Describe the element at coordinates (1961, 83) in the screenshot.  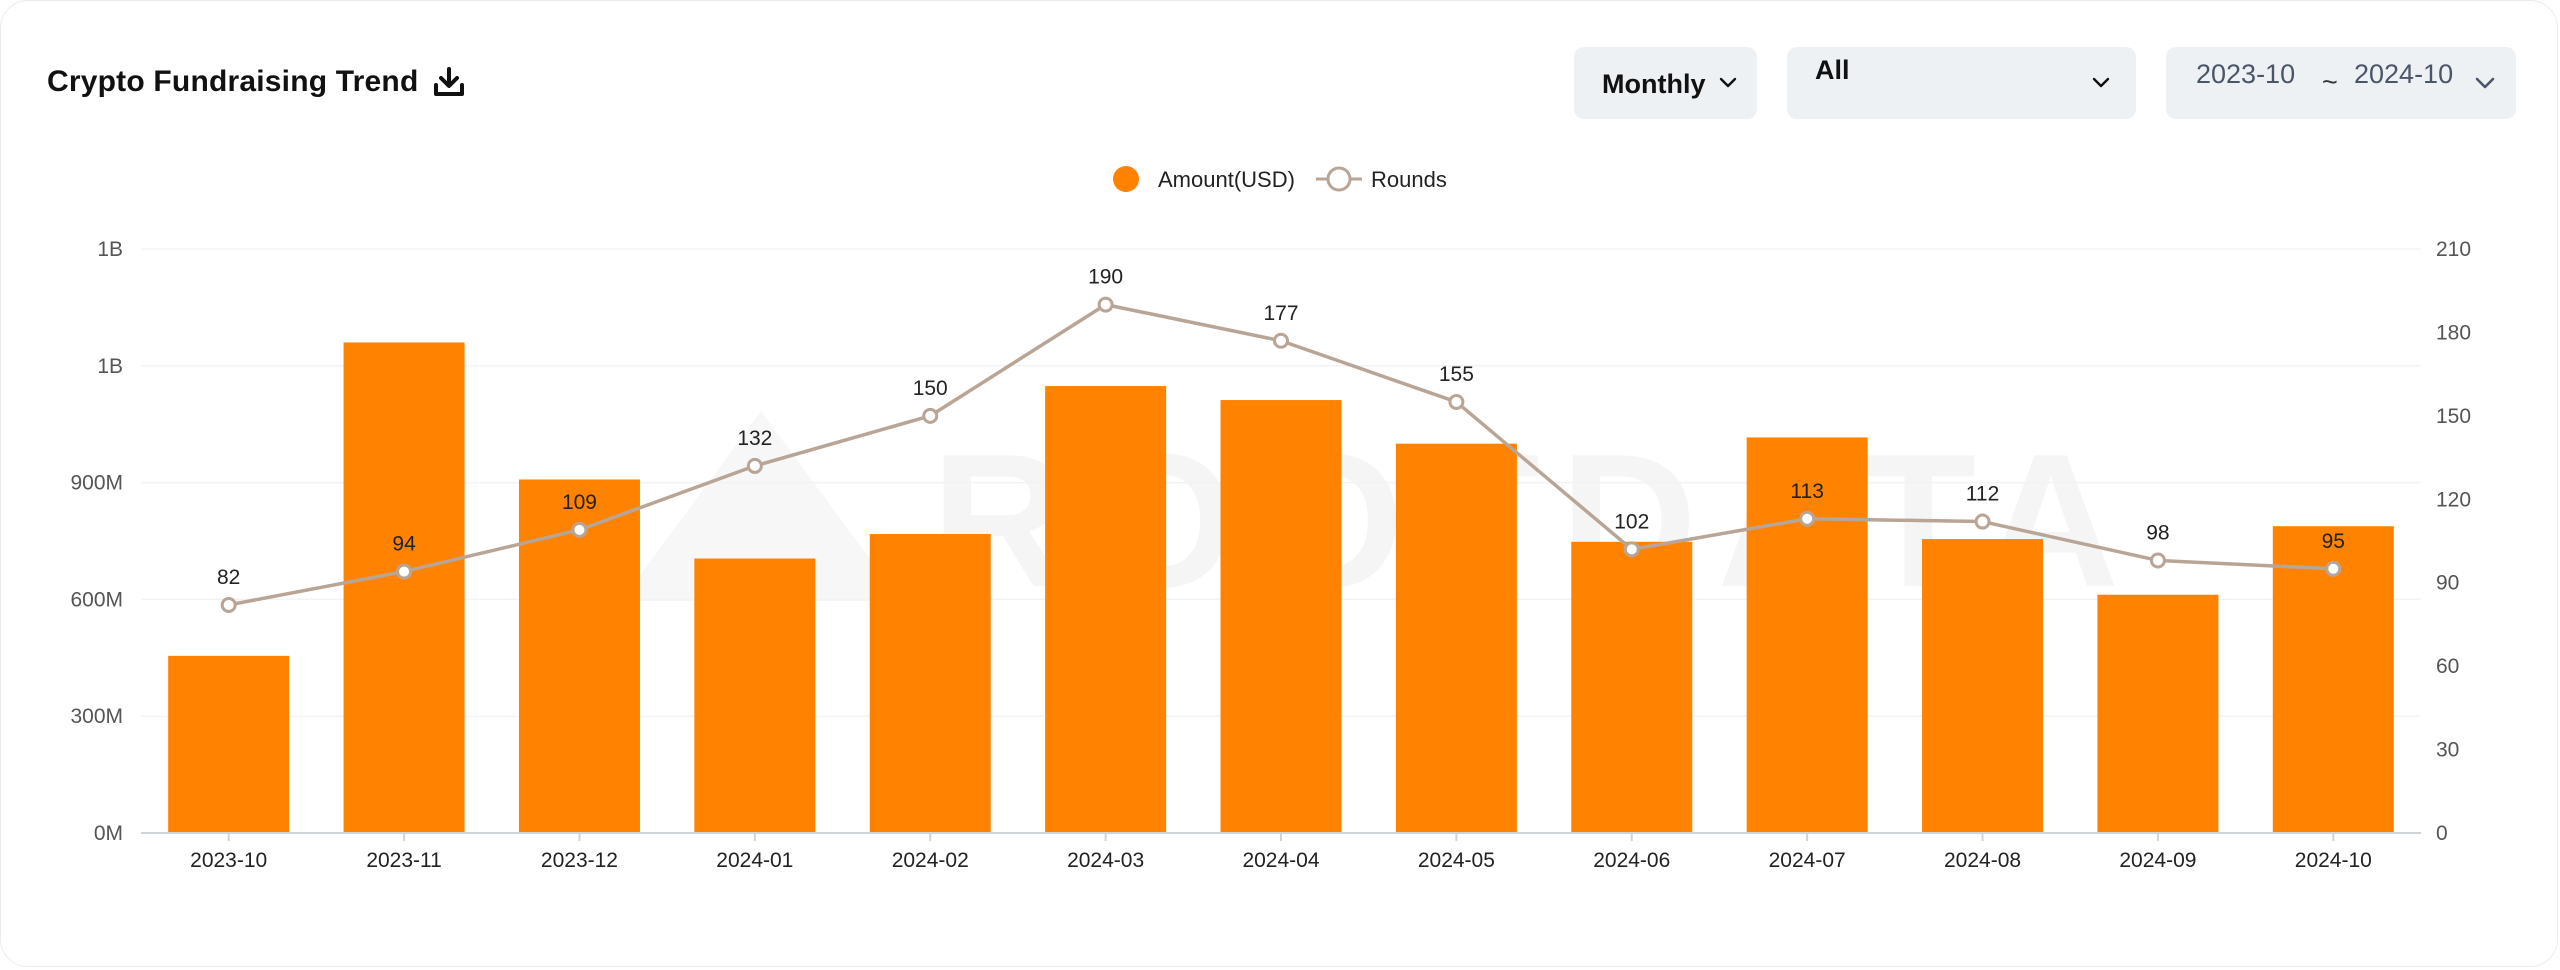
I see `category-select: All` at that location.